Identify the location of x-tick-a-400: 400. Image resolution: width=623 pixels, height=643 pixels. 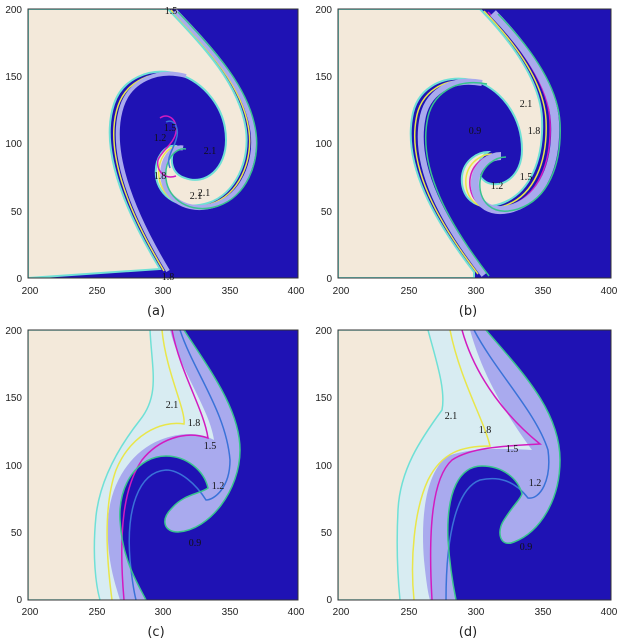
(296, 291).